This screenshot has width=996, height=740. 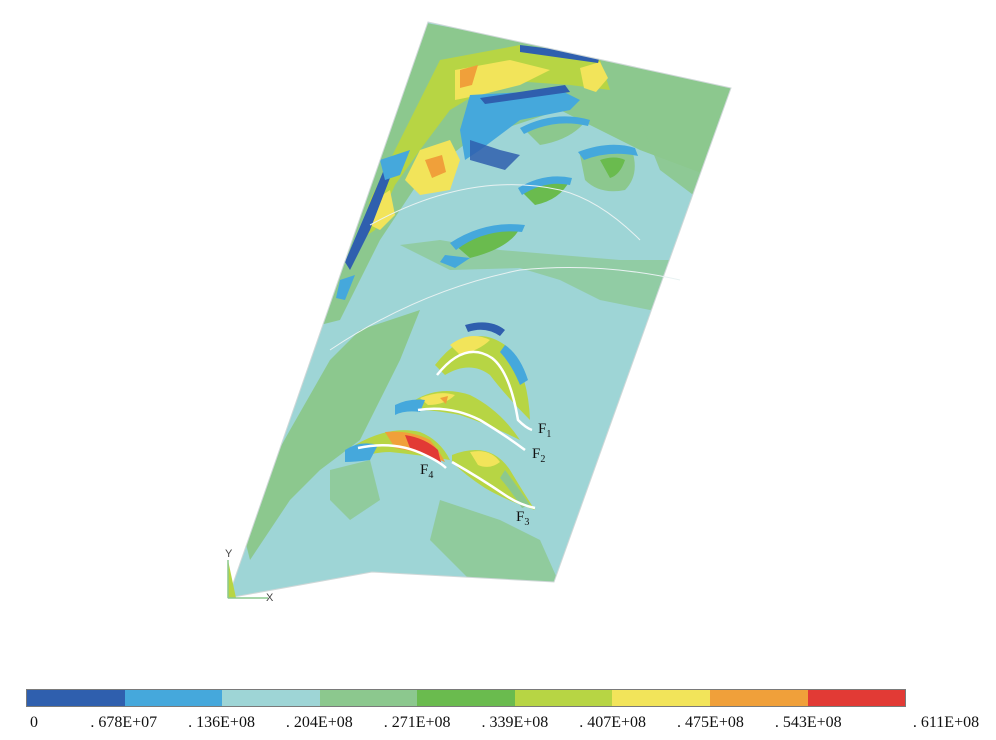 I want to click on fault-label-f4: F4, so click(x=426, y=471).